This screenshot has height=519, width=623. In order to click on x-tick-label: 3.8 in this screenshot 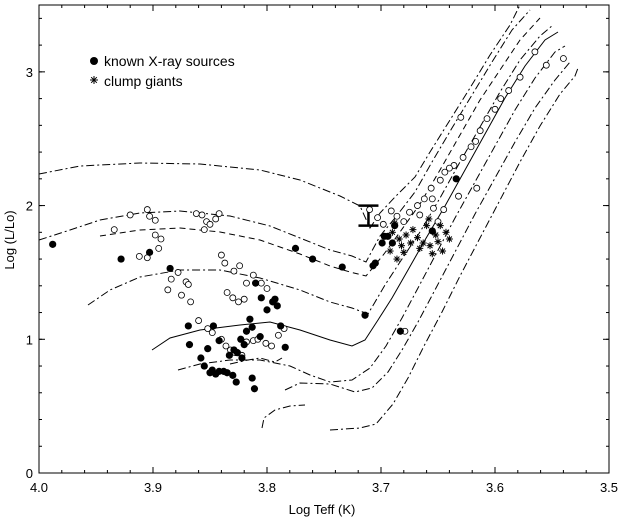, I will do `click(267, 487)`.